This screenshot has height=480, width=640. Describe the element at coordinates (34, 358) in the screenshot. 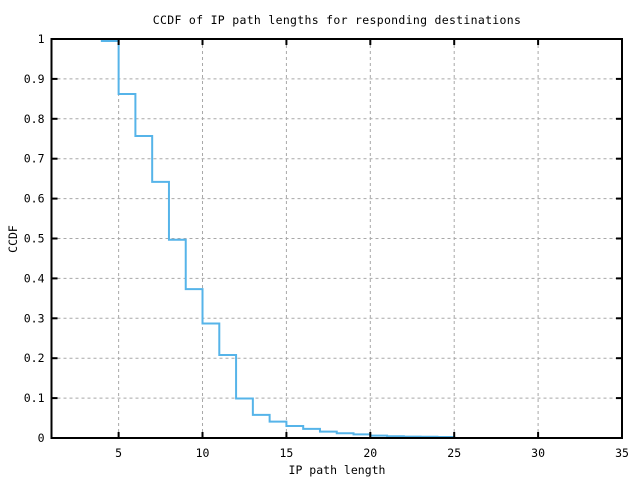

I see `svg-text: 0.2` at that location.